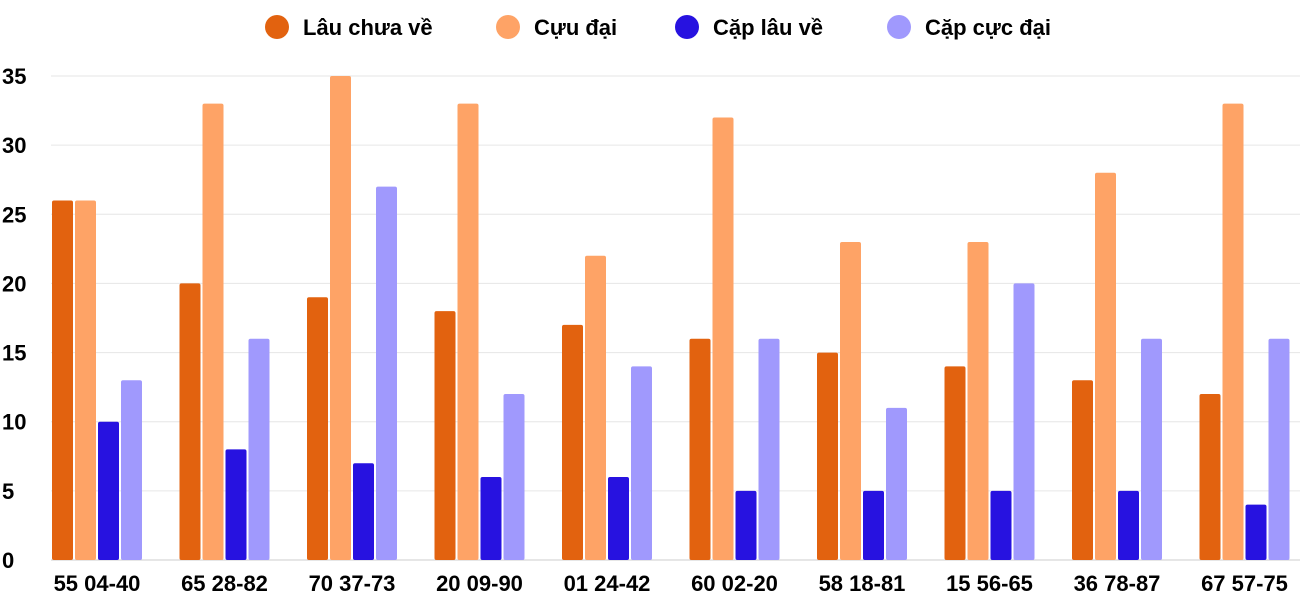 Image resolution: width=1300 pixels, height=600 pixels. Describe the element at coordinates (607, 583) in the screenshot. I see `x-tick-label: 01 24-42` at that location.